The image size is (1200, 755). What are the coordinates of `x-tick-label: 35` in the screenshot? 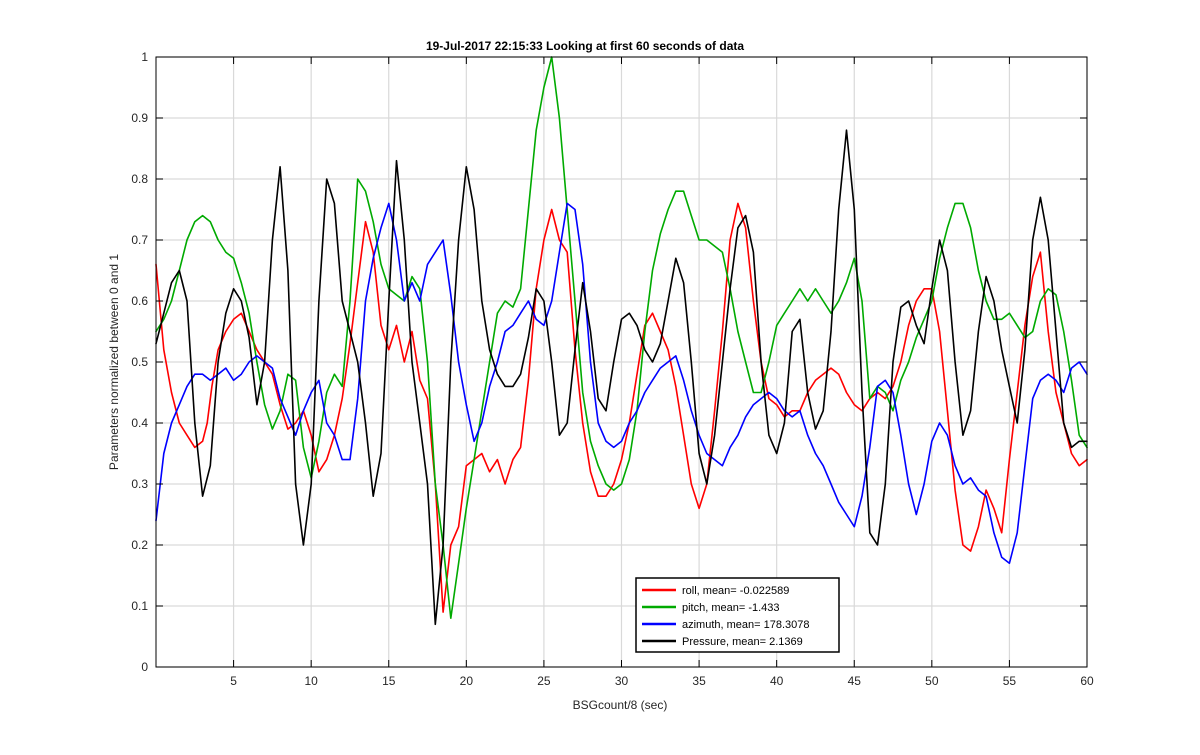 It's located at (699, 681).